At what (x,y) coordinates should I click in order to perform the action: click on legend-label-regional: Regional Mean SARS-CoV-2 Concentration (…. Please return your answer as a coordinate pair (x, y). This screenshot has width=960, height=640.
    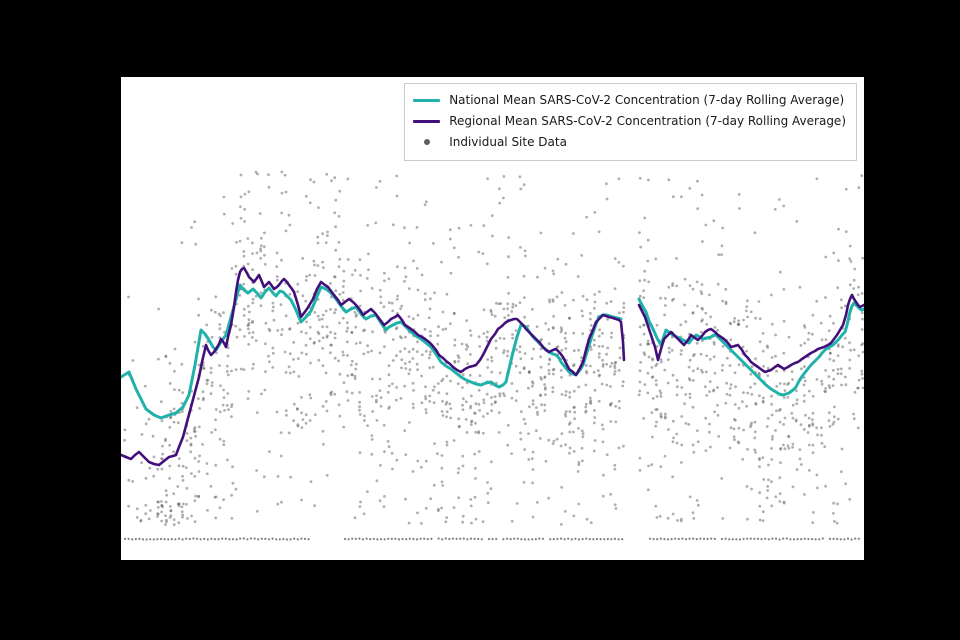
    Looking at the image, I should click on (647, 121).